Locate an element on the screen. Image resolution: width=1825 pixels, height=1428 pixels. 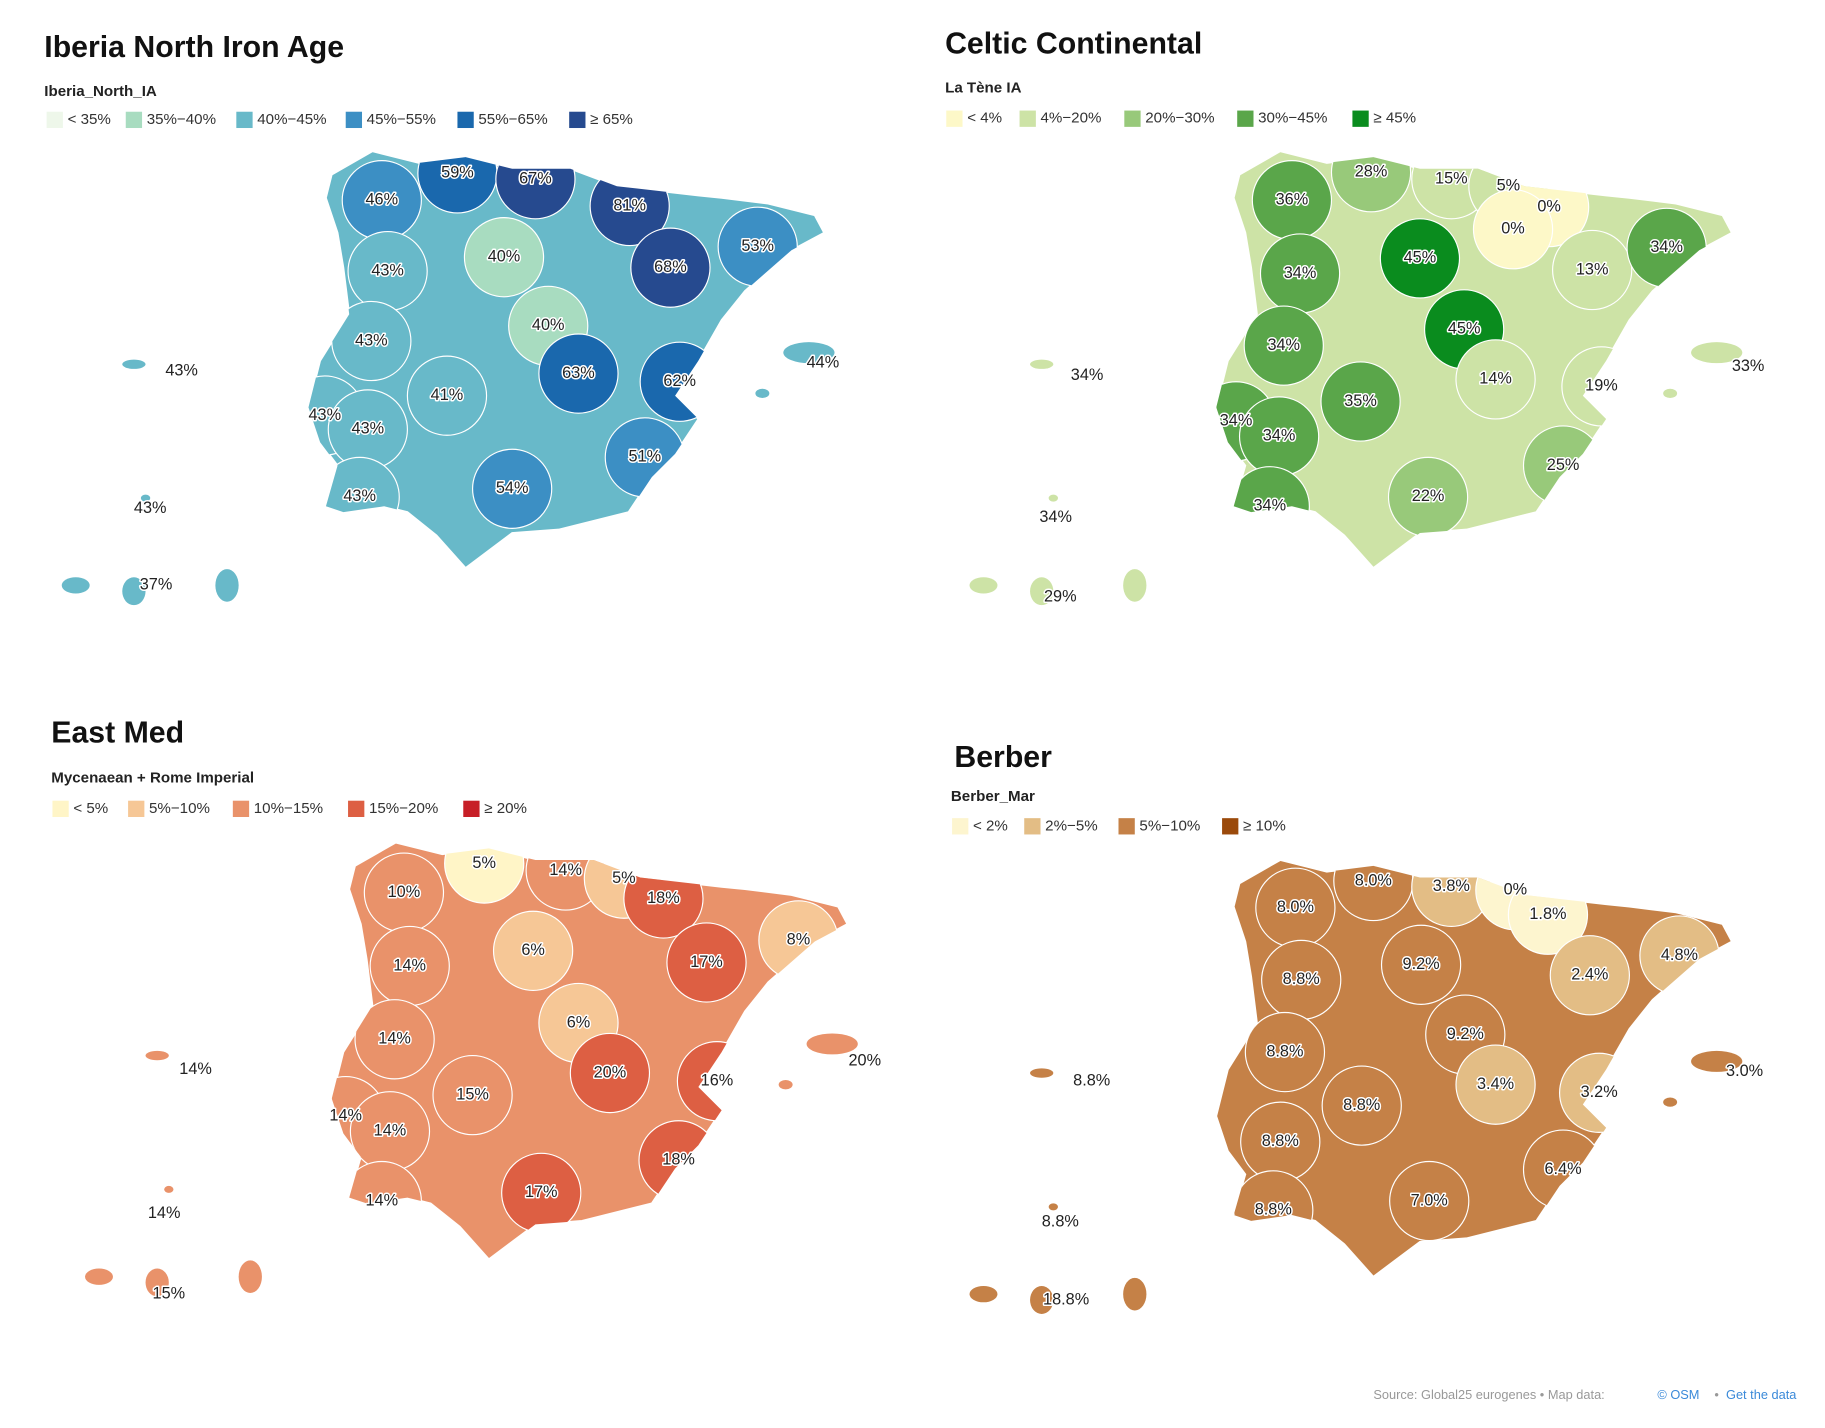
legend-label: 15%−20% is located at coordinates (403, 808).